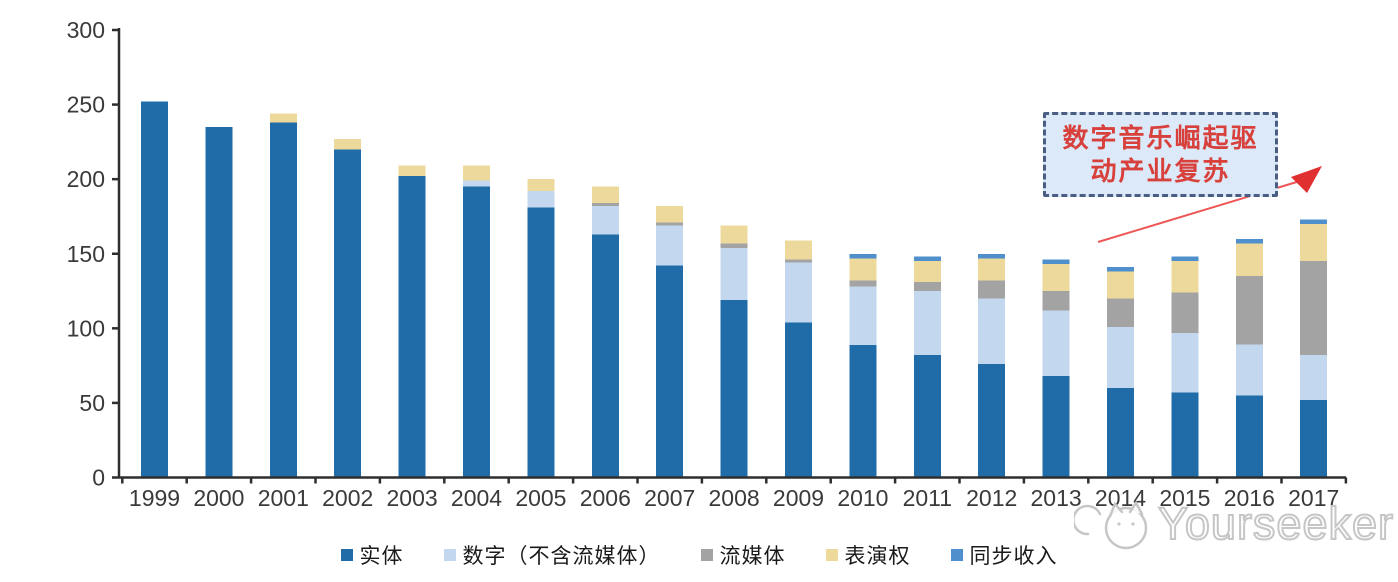 This screenshot has width=1398, height=582. I want to click on y-tick-label: 300, so click(86, 30).